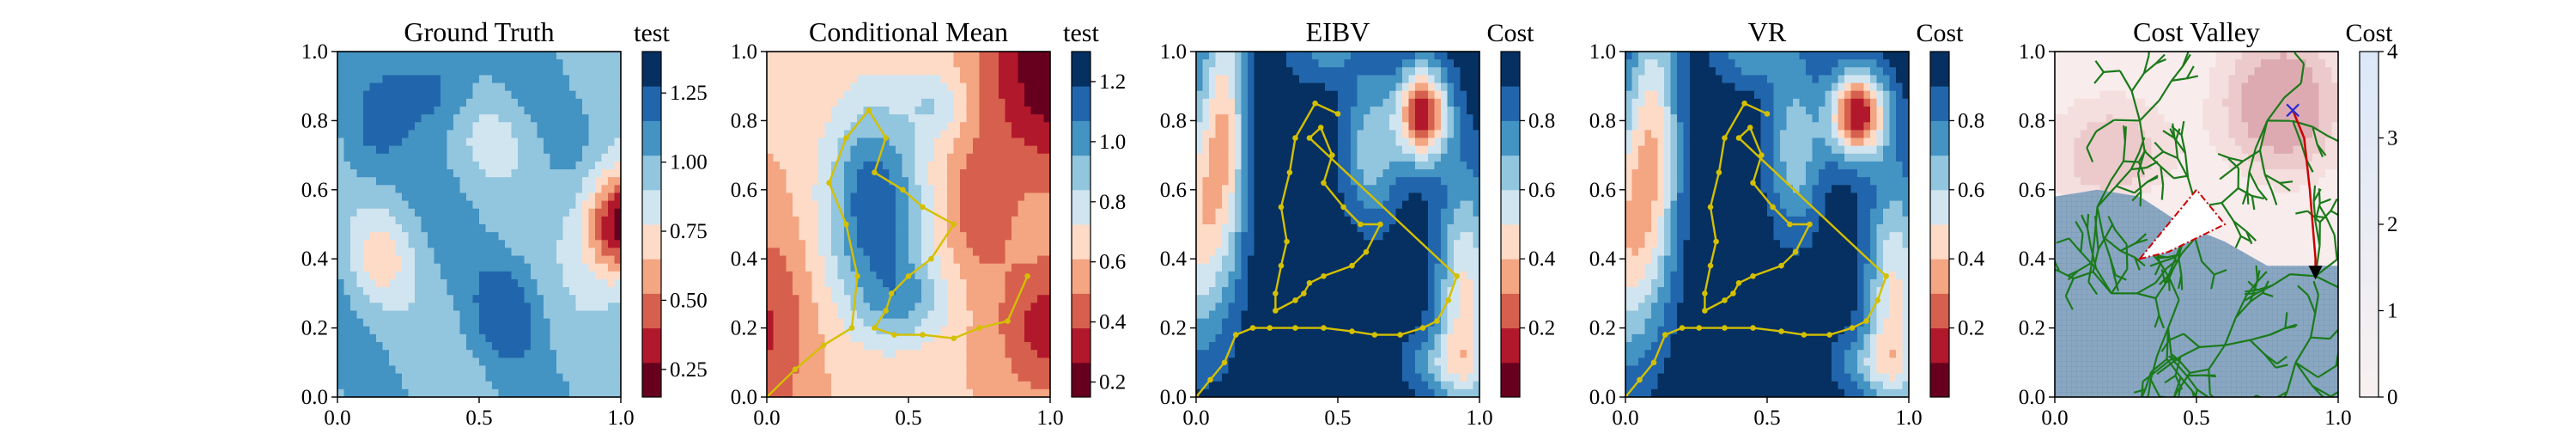 This screenshot has width=2576, height=434. I want to click on colorbar-band, so click(651, 276).